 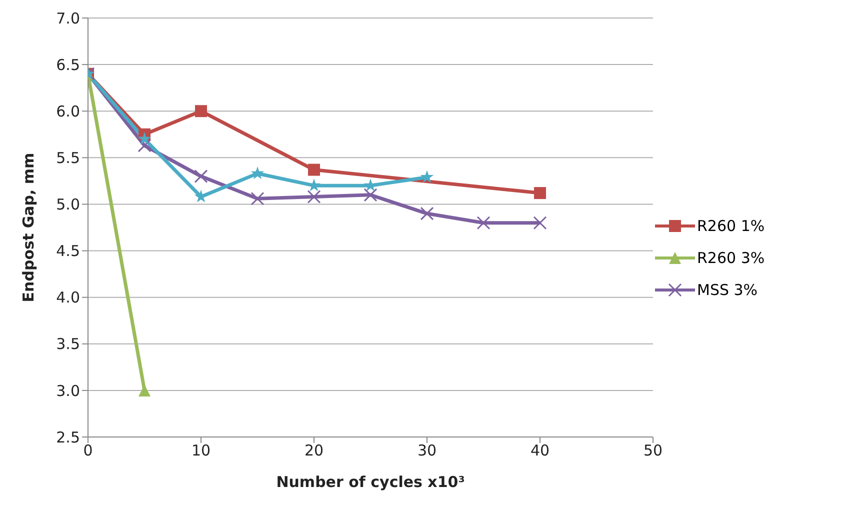 What do you see at coordinates (314, 451) in the screenshot?
I see `x-tick-label: 20` at bounding box center [314, 451].